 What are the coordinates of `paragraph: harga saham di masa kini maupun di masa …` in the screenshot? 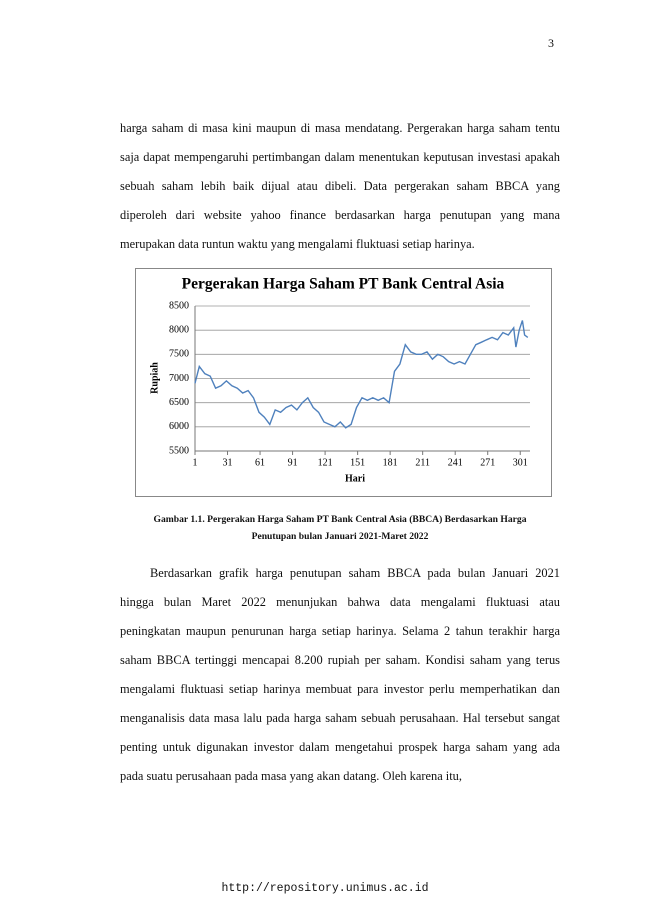 It's located at (340, 186).